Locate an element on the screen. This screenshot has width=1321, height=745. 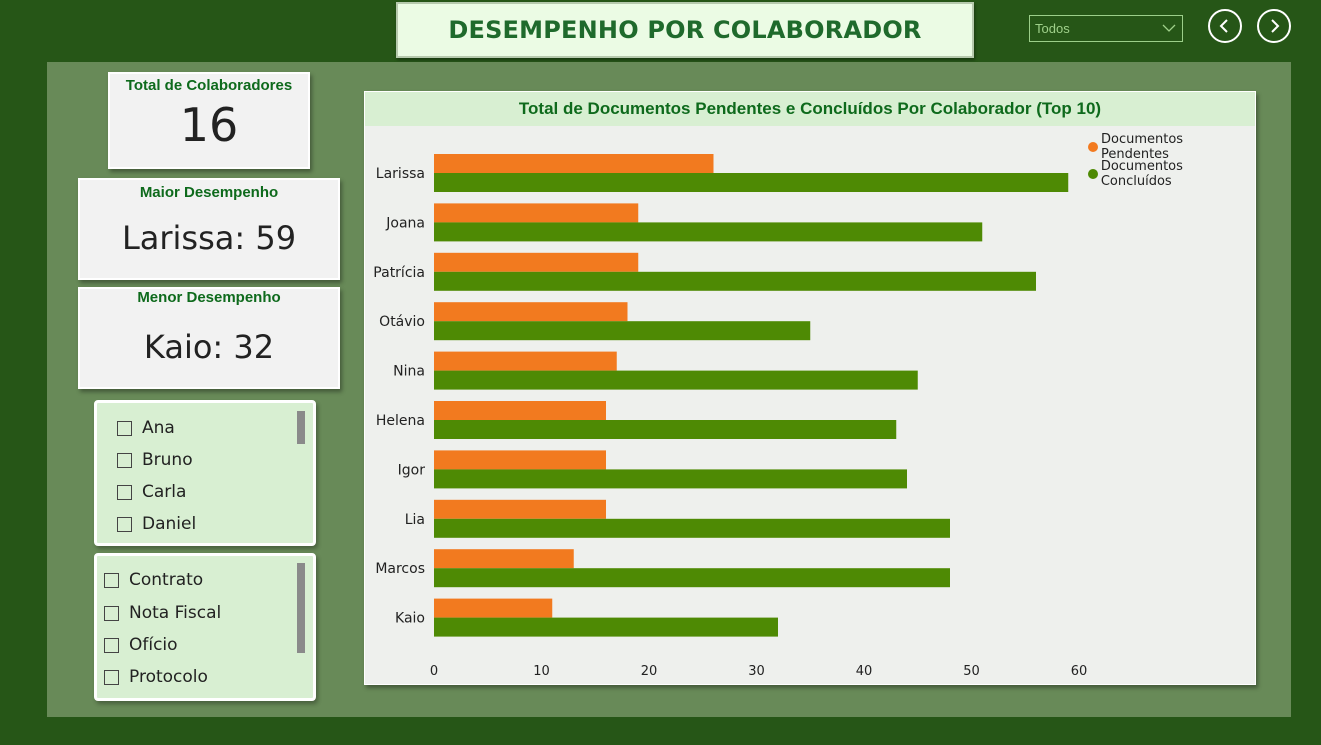
slicer-item-label: Carla is located at coordinates (164, 492).